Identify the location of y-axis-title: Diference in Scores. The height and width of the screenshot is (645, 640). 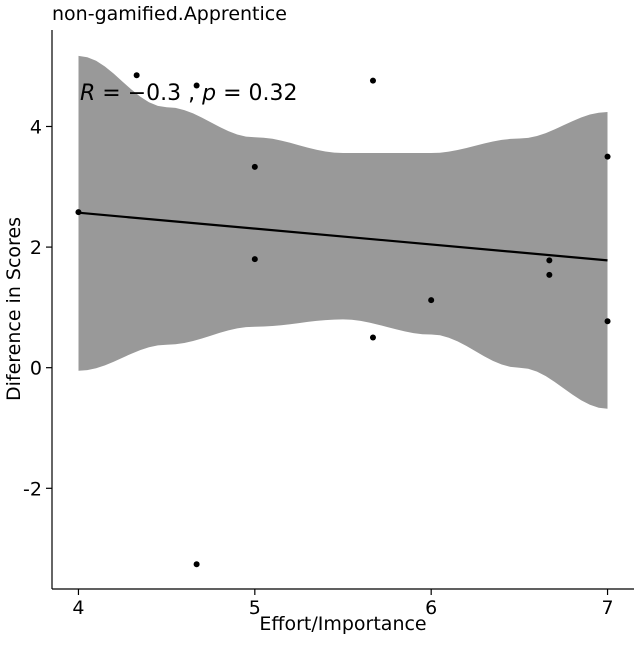
(14, 309).